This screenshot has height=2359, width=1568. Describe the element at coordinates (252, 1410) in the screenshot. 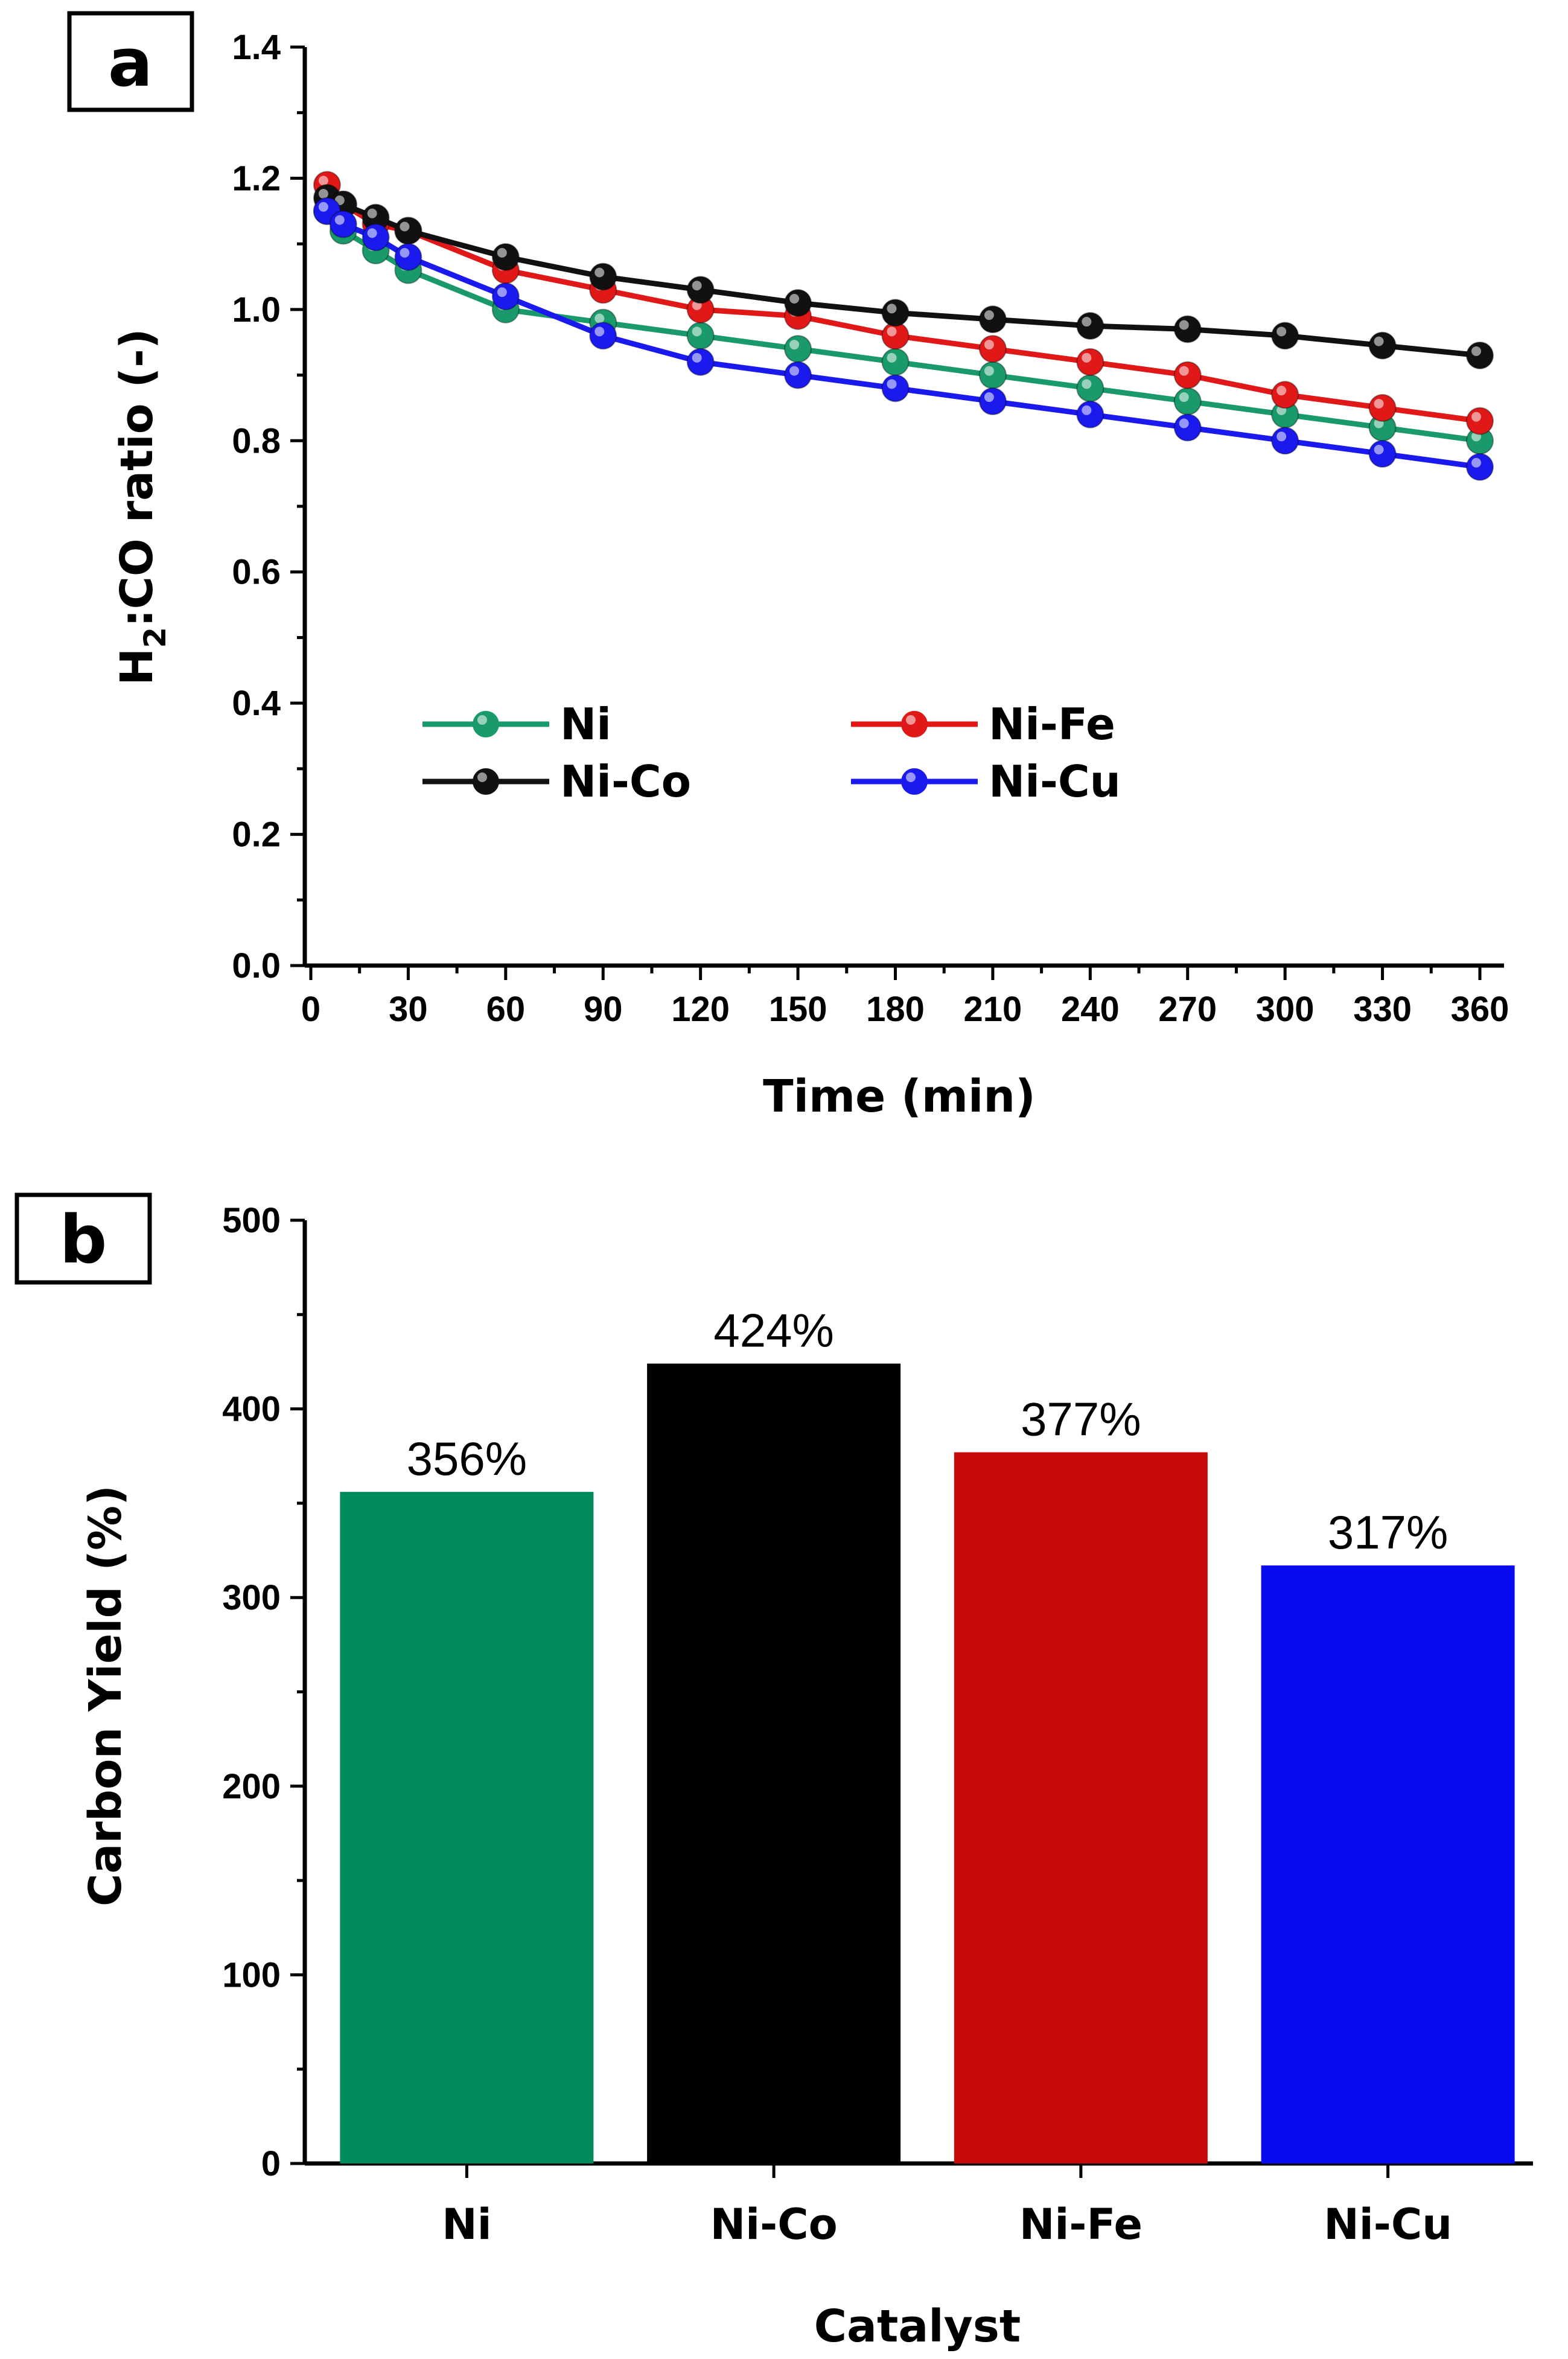

I see `panel-b-y-tick-label: 400` at that location.